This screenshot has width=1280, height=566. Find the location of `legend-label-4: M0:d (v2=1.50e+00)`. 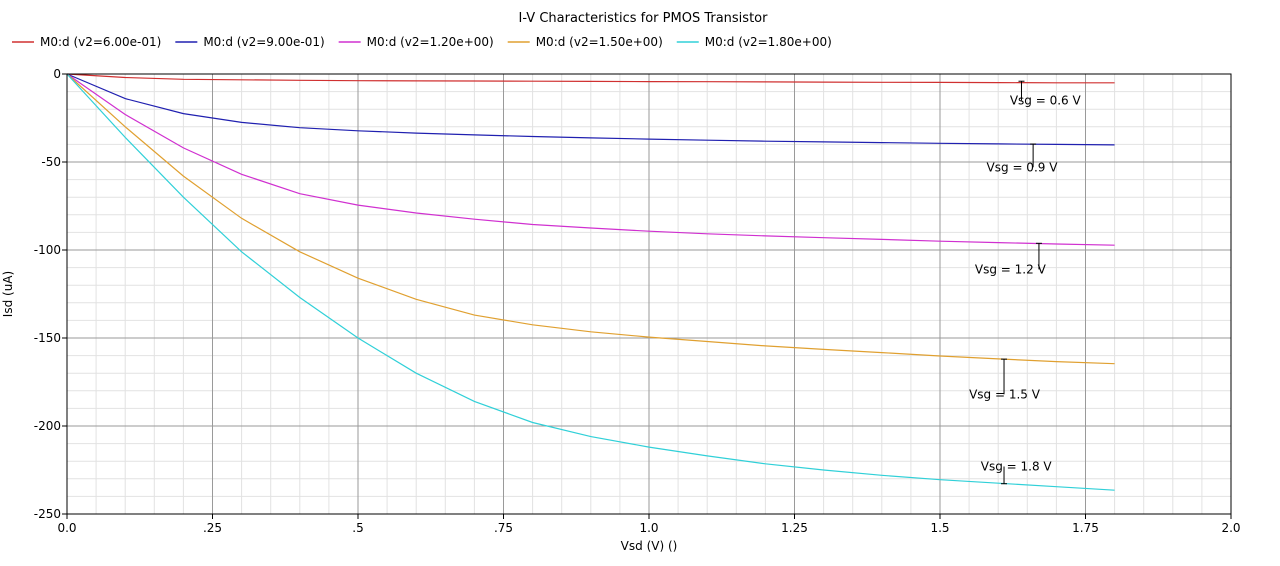

legend-label-4: M0:d (v2=1.50e+00) is located at coordinates (599, 42).